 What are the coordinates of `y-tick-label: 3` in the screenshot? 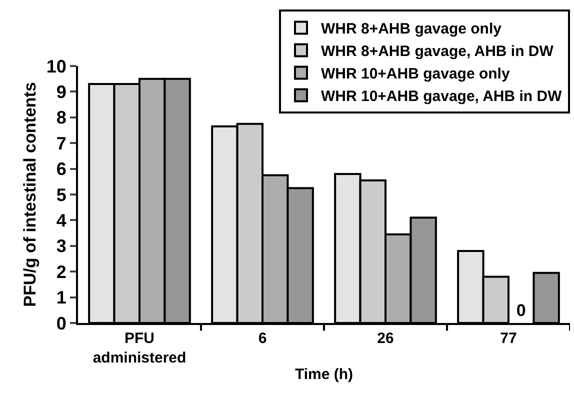 It's located at (61, 246).